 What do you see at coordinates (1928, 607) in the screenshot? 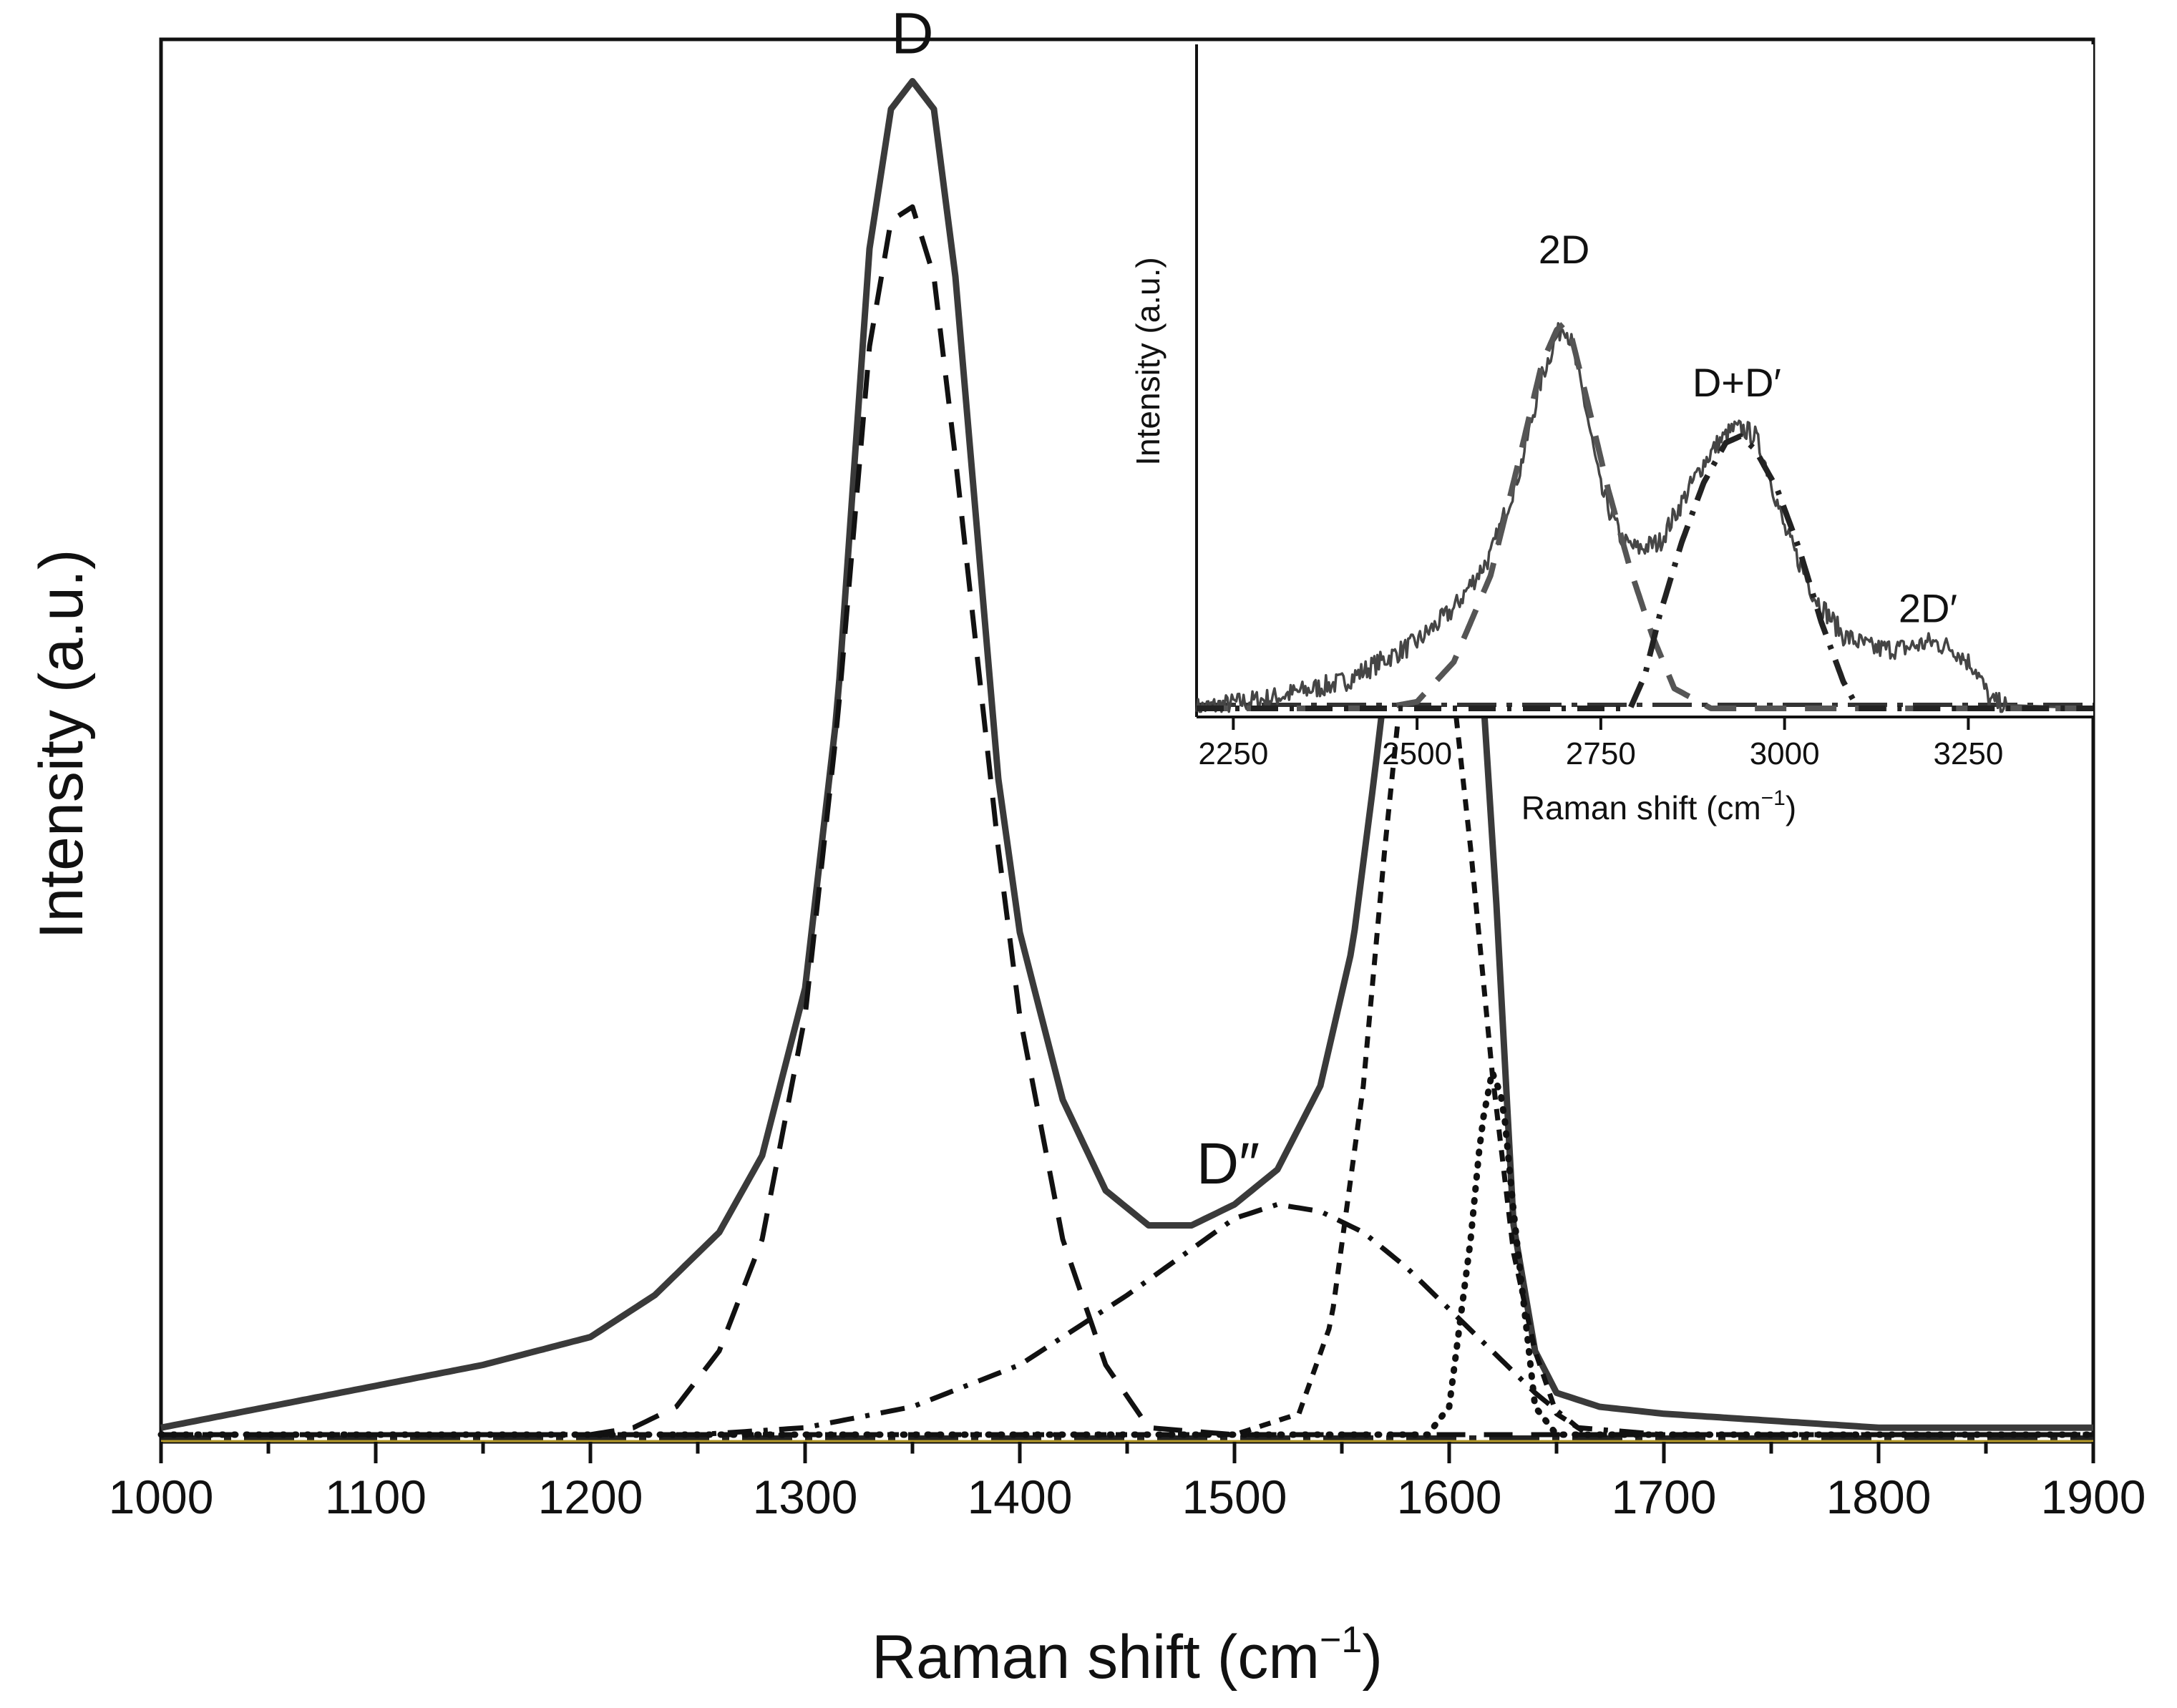
I see `inset-peak-label: 2D′` at bounding box center [1928, 607].